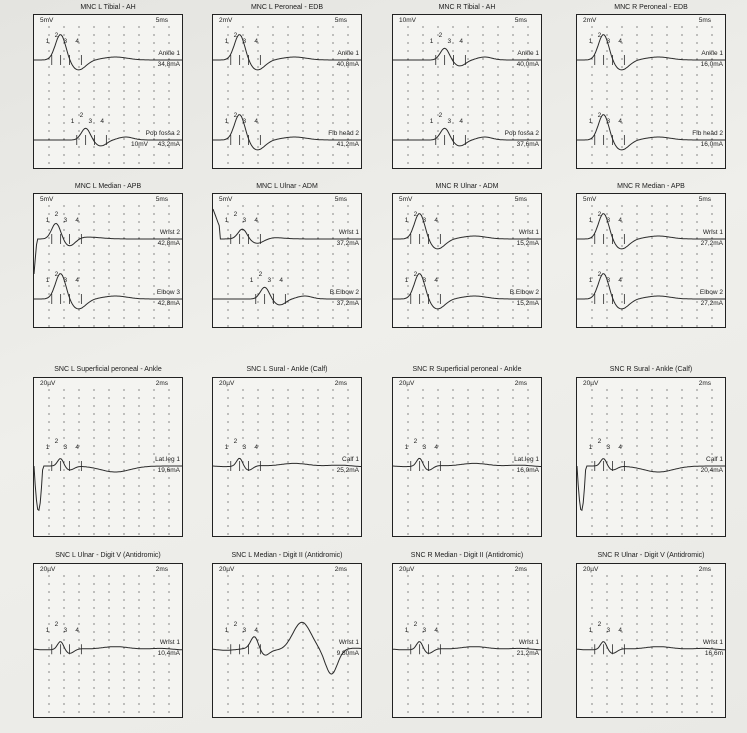 Image resolution: width=747 pixels, height=733 pixels. What do you see at coordinates (161, 199) in the screenshot?
I see `time-scale: 5ms` at bounding box center [161, 199].